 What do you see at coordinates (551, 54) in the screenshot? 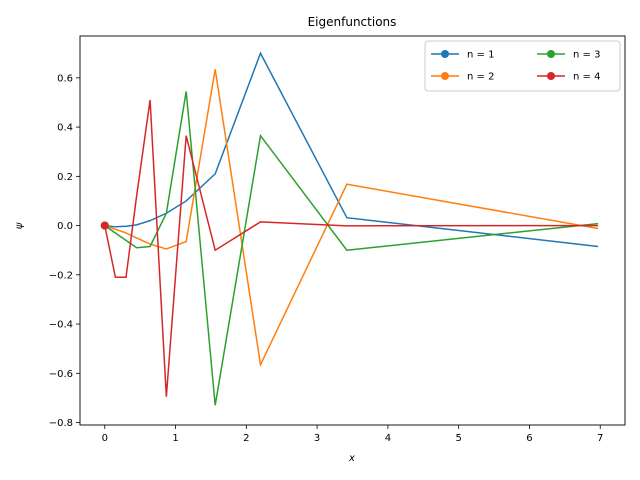
I see `legend-marker-n3` at bounding box center [551, 54].